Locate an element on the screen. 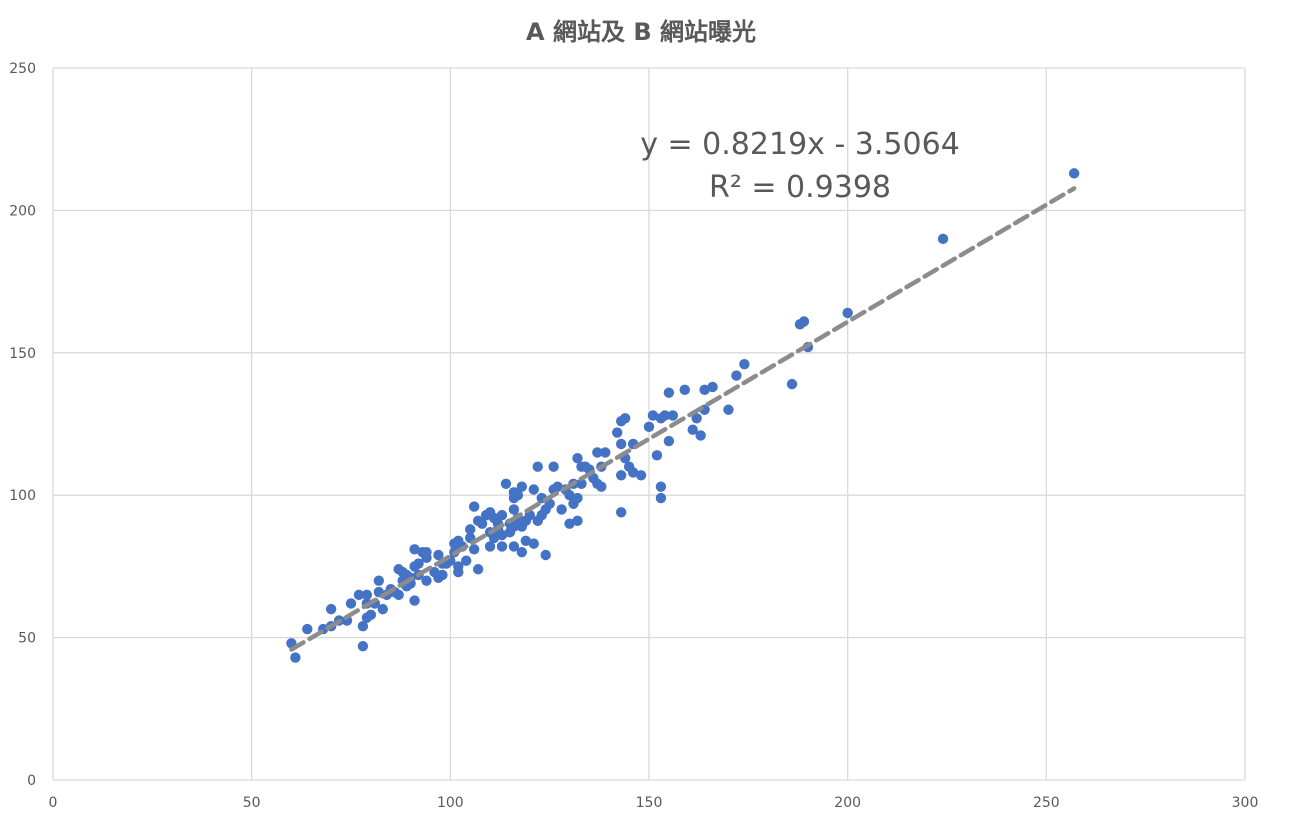  y-tick-label: 250 is located at coordinates (22, 69).